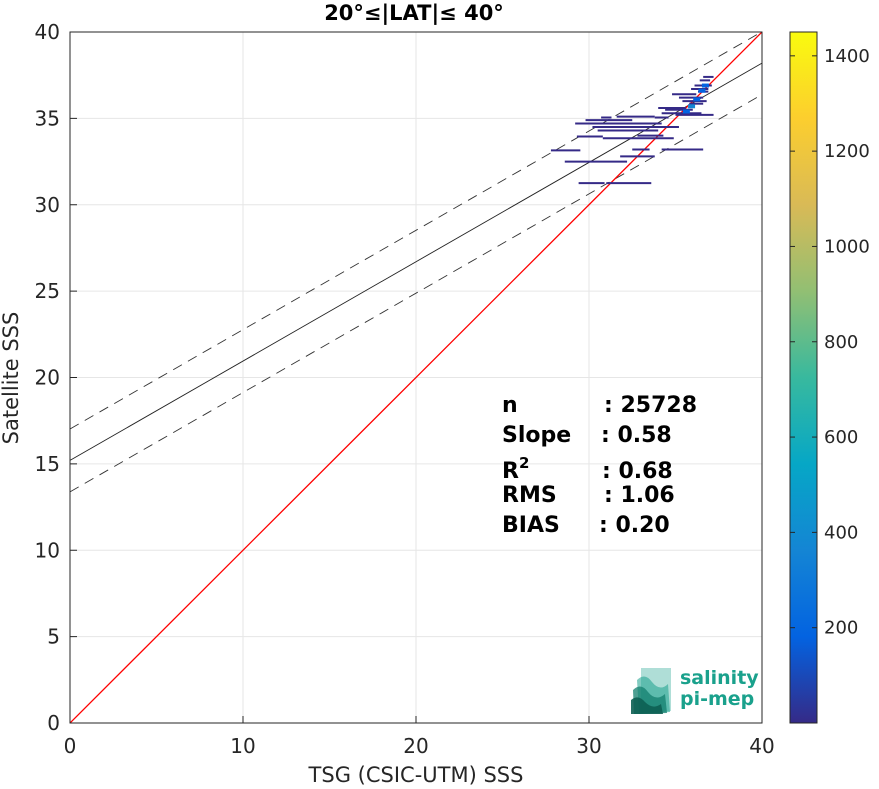 The width and height of the screenshot is (879, 789). I want to click on colorbar-ticks: 200 400 600 800 1000 1200 1400, so click(830, 342).